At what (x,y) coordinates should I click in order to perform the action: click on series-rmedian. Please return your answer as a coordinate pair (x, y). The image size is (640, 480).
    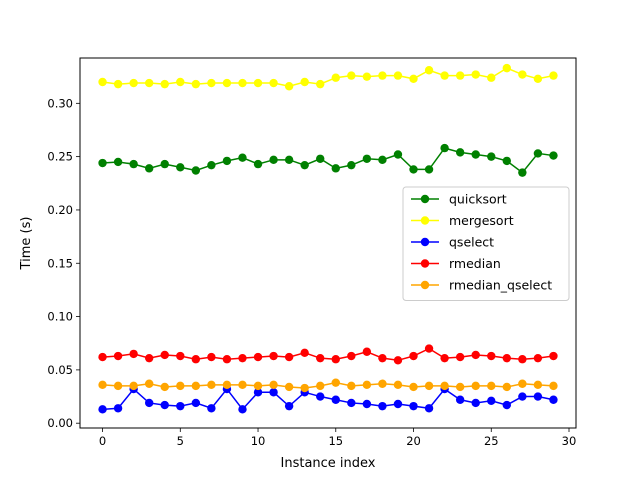
    Looking at the image, I should click on (328, 354).